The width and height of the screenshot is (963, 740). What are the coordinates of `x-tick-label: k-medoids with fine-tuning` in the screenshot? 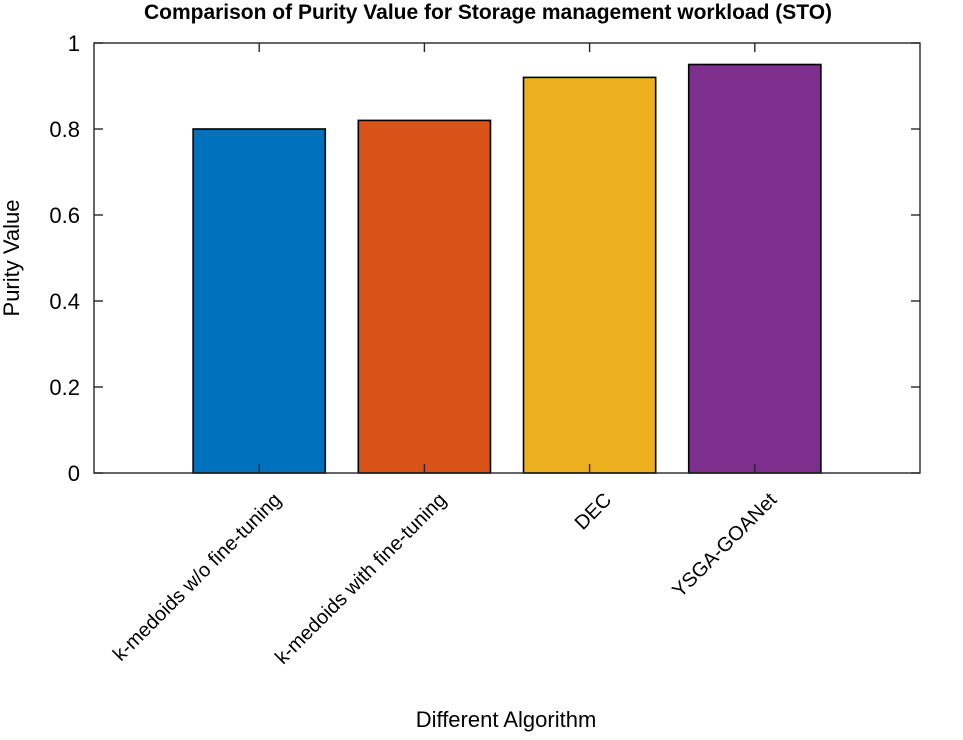 It's located at (361, 579).